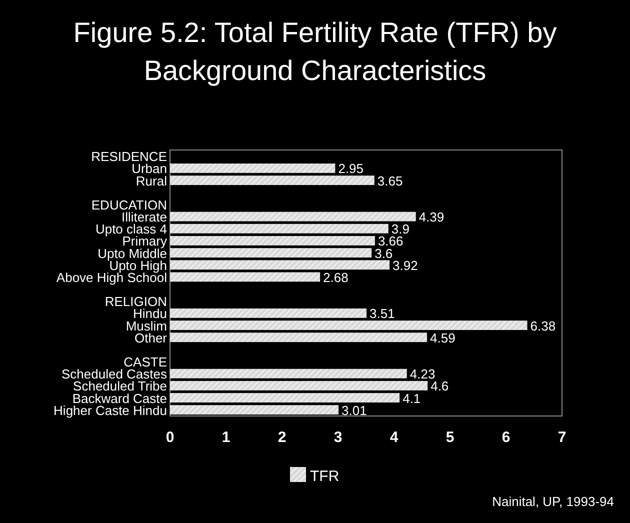 The width and height of the screenshot is (630, 523). What do you see at coordinates (390, 180) in the screenshot?
I see `data-label: 3.65` at bounding box center [390, 180].